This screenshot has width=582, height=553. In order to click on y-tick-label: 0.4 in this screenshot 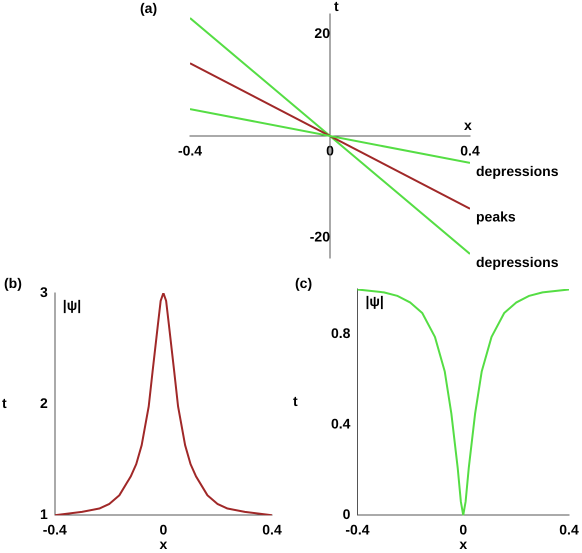, I will do `click(340, 424)`.